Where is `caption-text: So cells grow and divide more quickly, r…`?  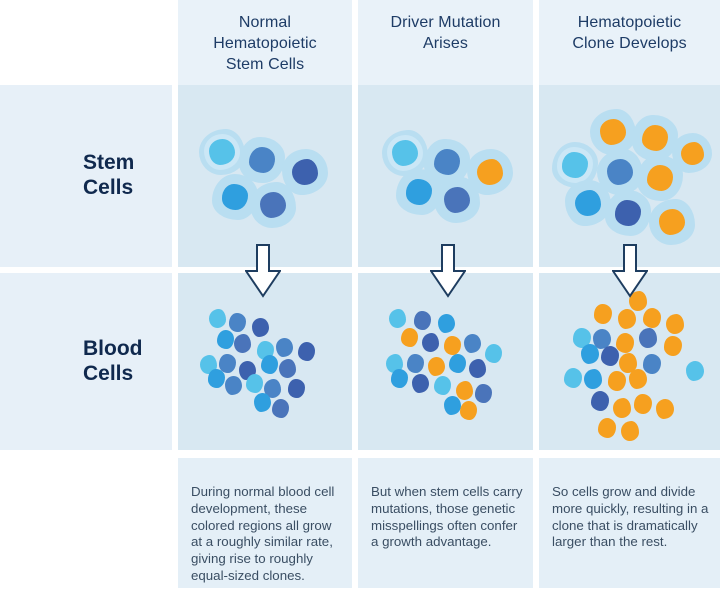
caption-text: So cells grow and divide more quickly, r… is located at coordinates (630, 517).